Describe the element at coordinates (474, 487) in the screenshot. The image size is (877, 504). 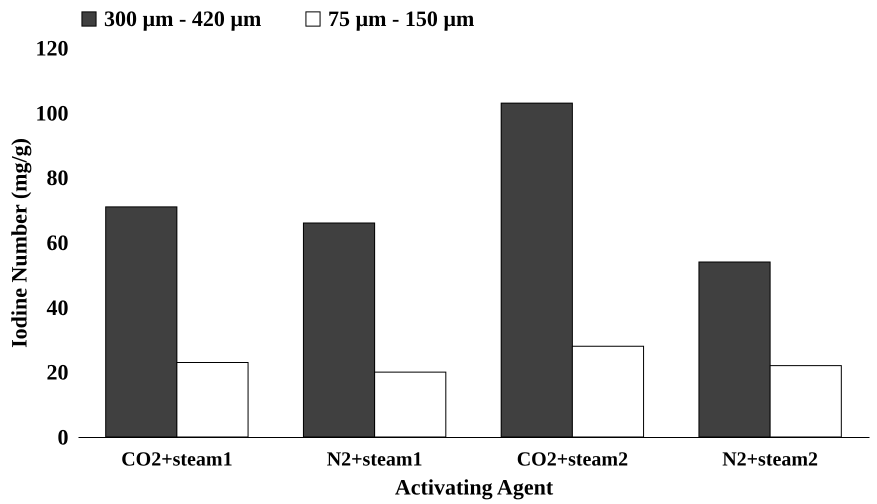
I see `x-axis-title: Activating Agent` at that location.